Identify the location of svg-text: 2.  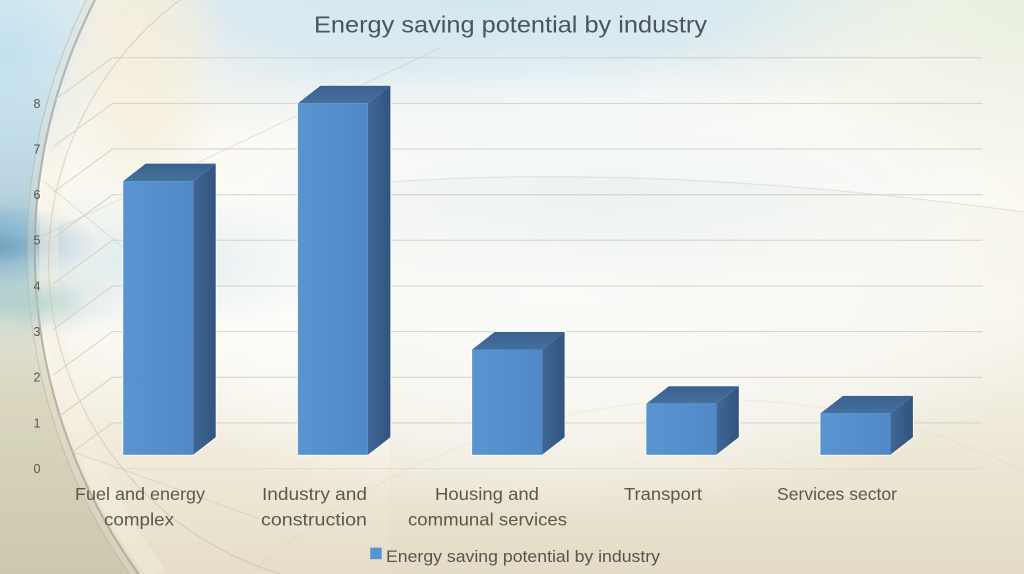
(37, 378).